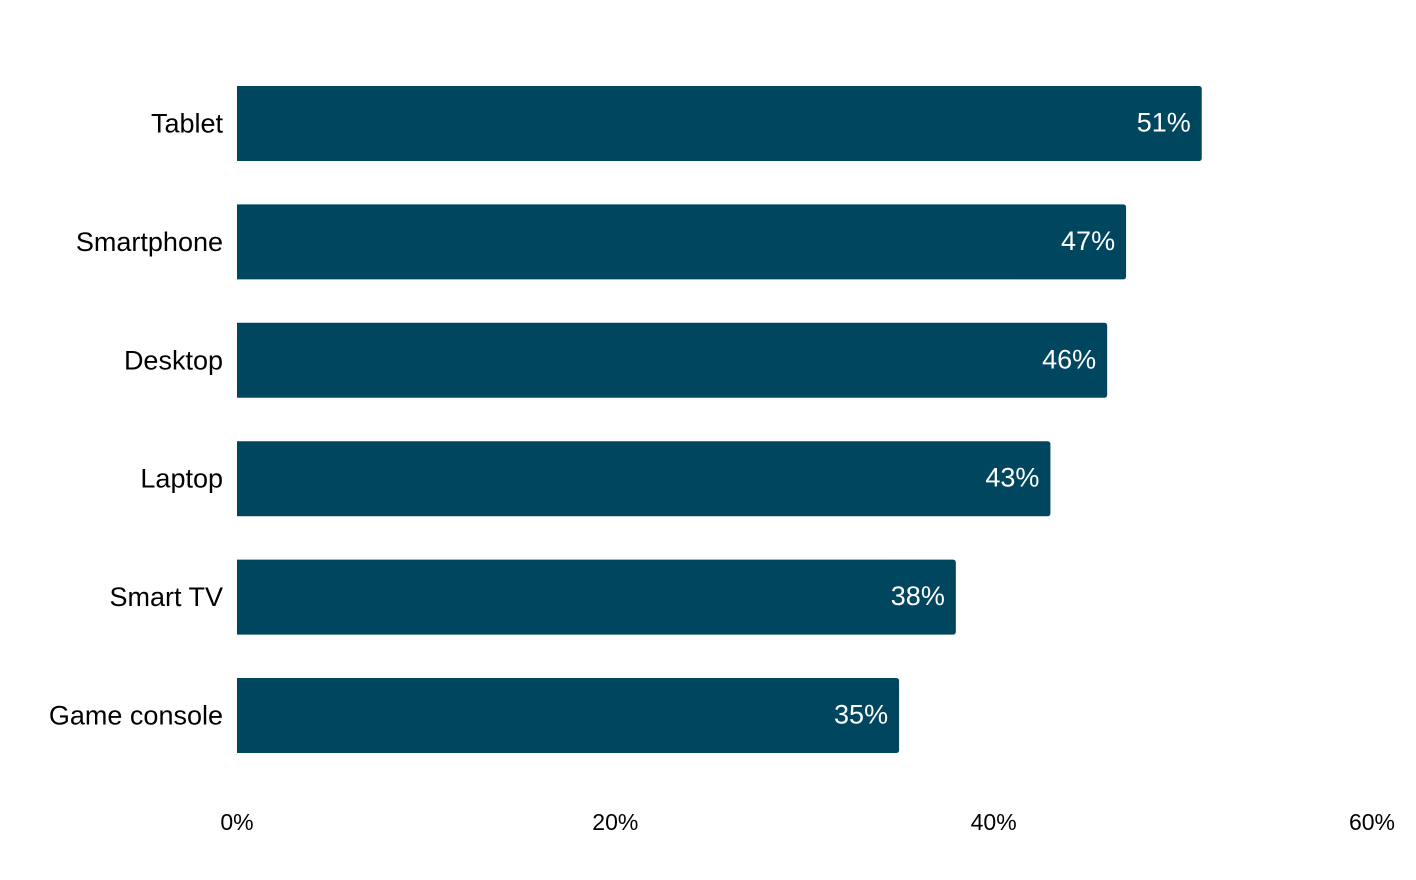  Describe the element at coordinates (682, 242) in the screenshot. I see `bar-smartphone` at that location.